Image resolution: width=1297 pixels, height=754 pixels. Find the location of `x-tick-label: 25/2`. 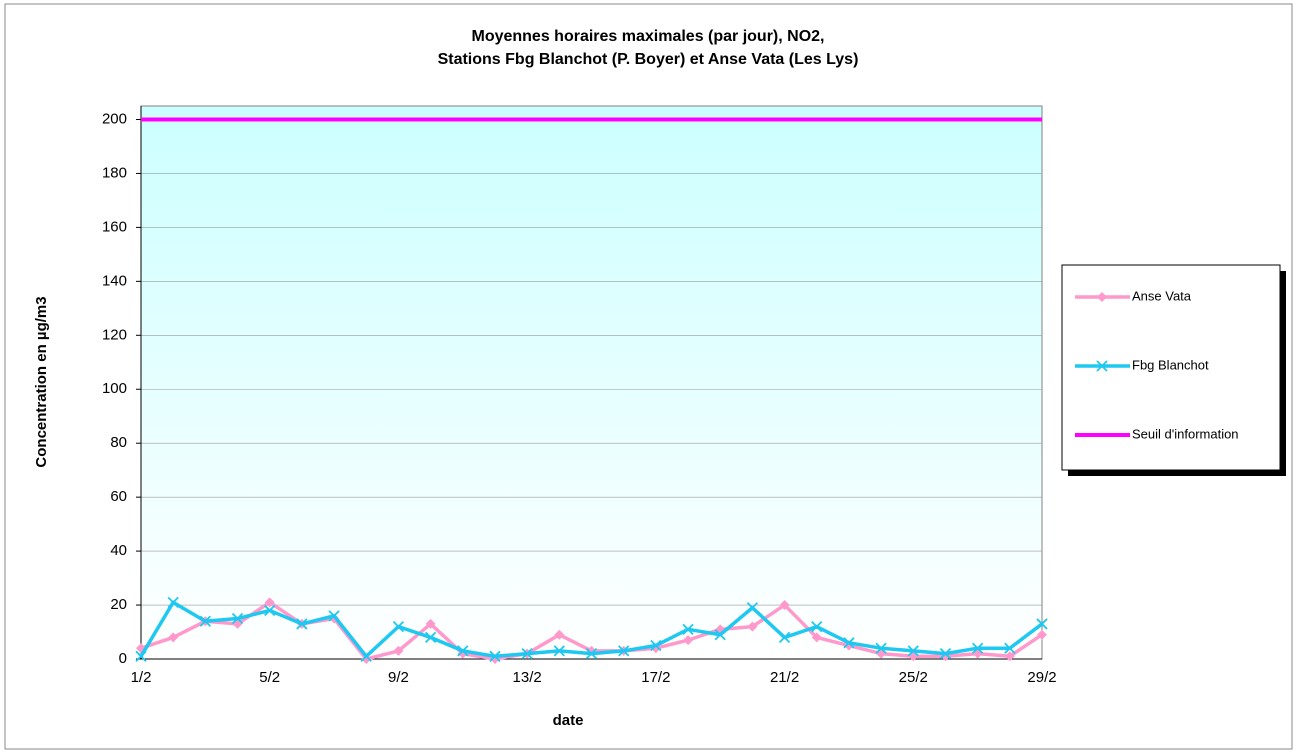

x-tick-label: 25/2 is located at coordinates (913, 677).